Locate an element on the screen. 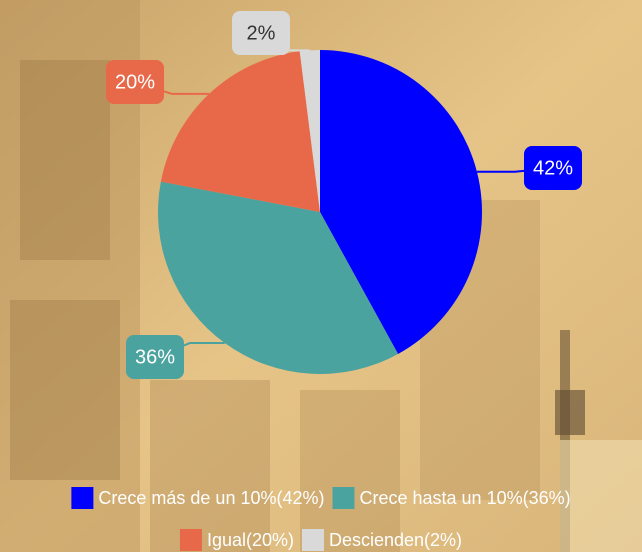  data-label: 36% is located at coordinates (155, 357).